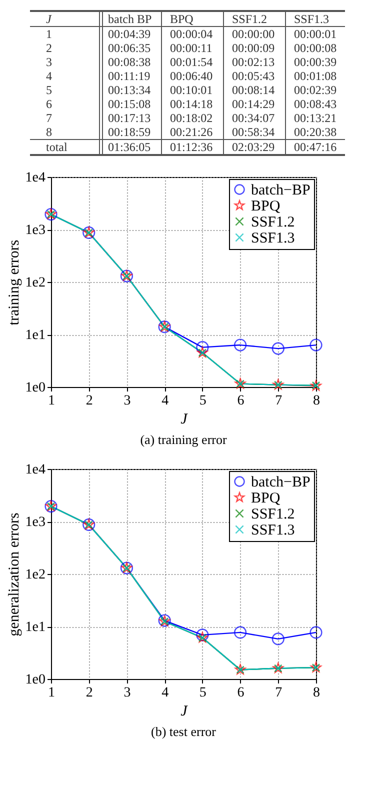 The height and width of the screenshot is (796, 381). What do you see at coordinates (187, 76) in the screenshot?
I see `text: 4 00:11:19 00:06:40 00:05:43 00:01:08` at bounding box center [187, 76].